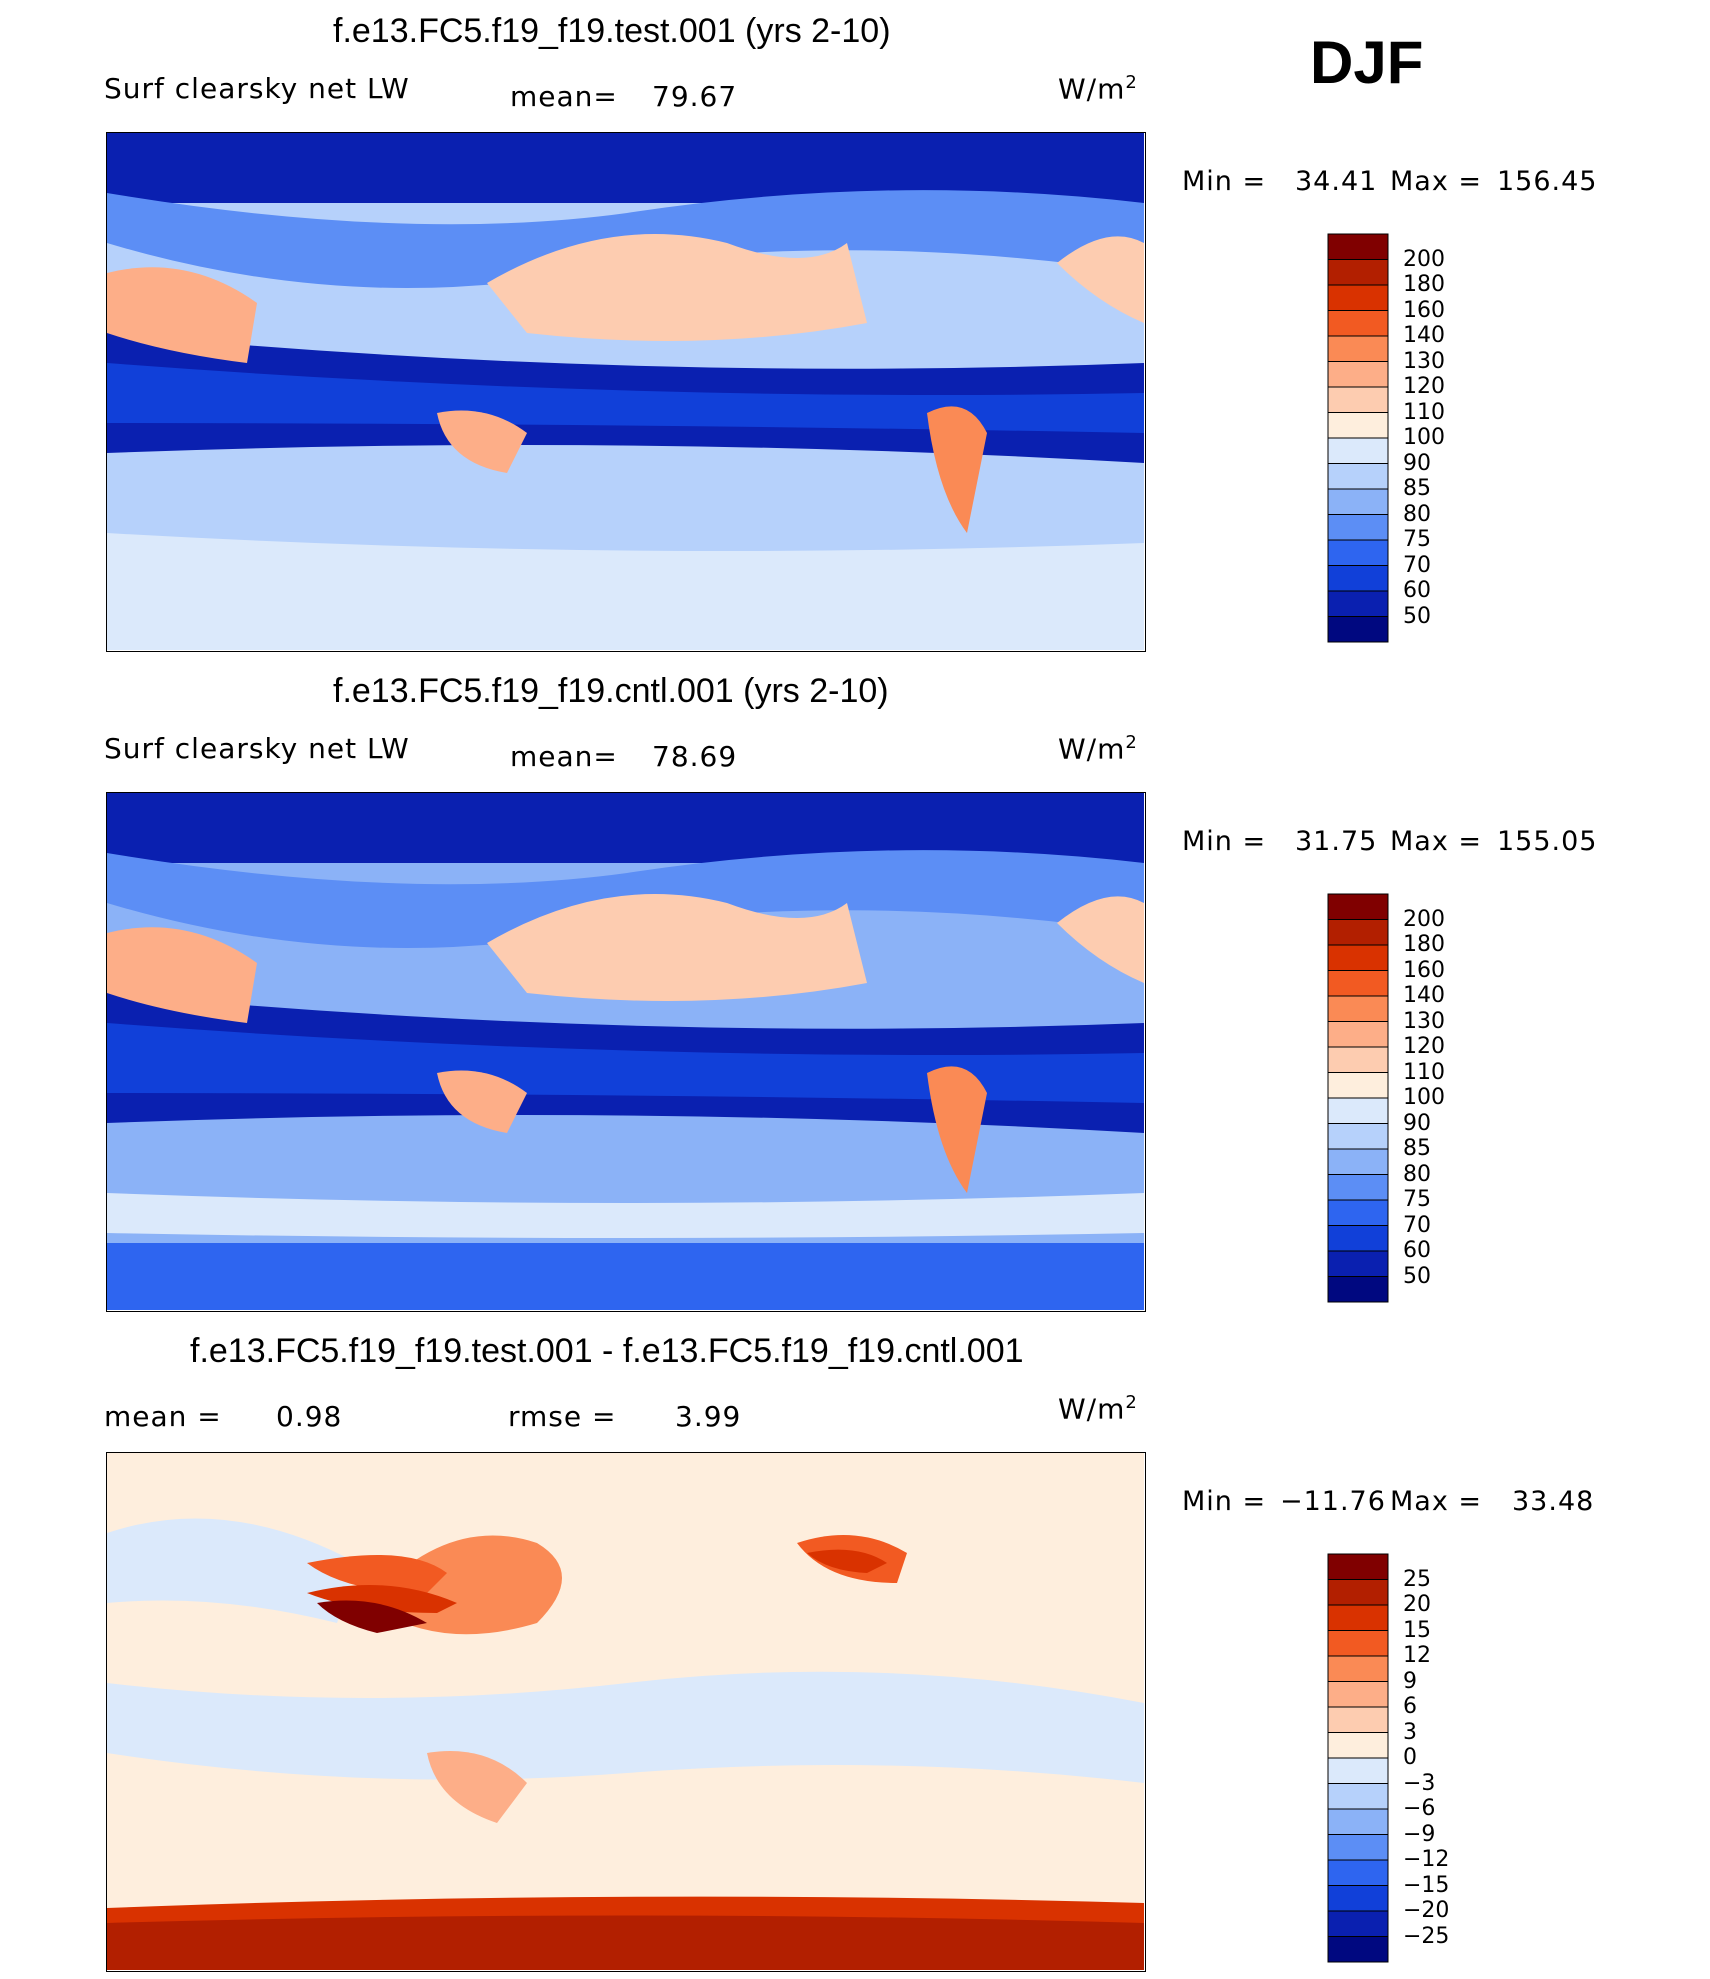 The height and width of the screenshot is (1979, 1710). Describe the element at coordinates (1436, 1501) in the screenshot. I see `panel3-max-label: Max =` at that location.